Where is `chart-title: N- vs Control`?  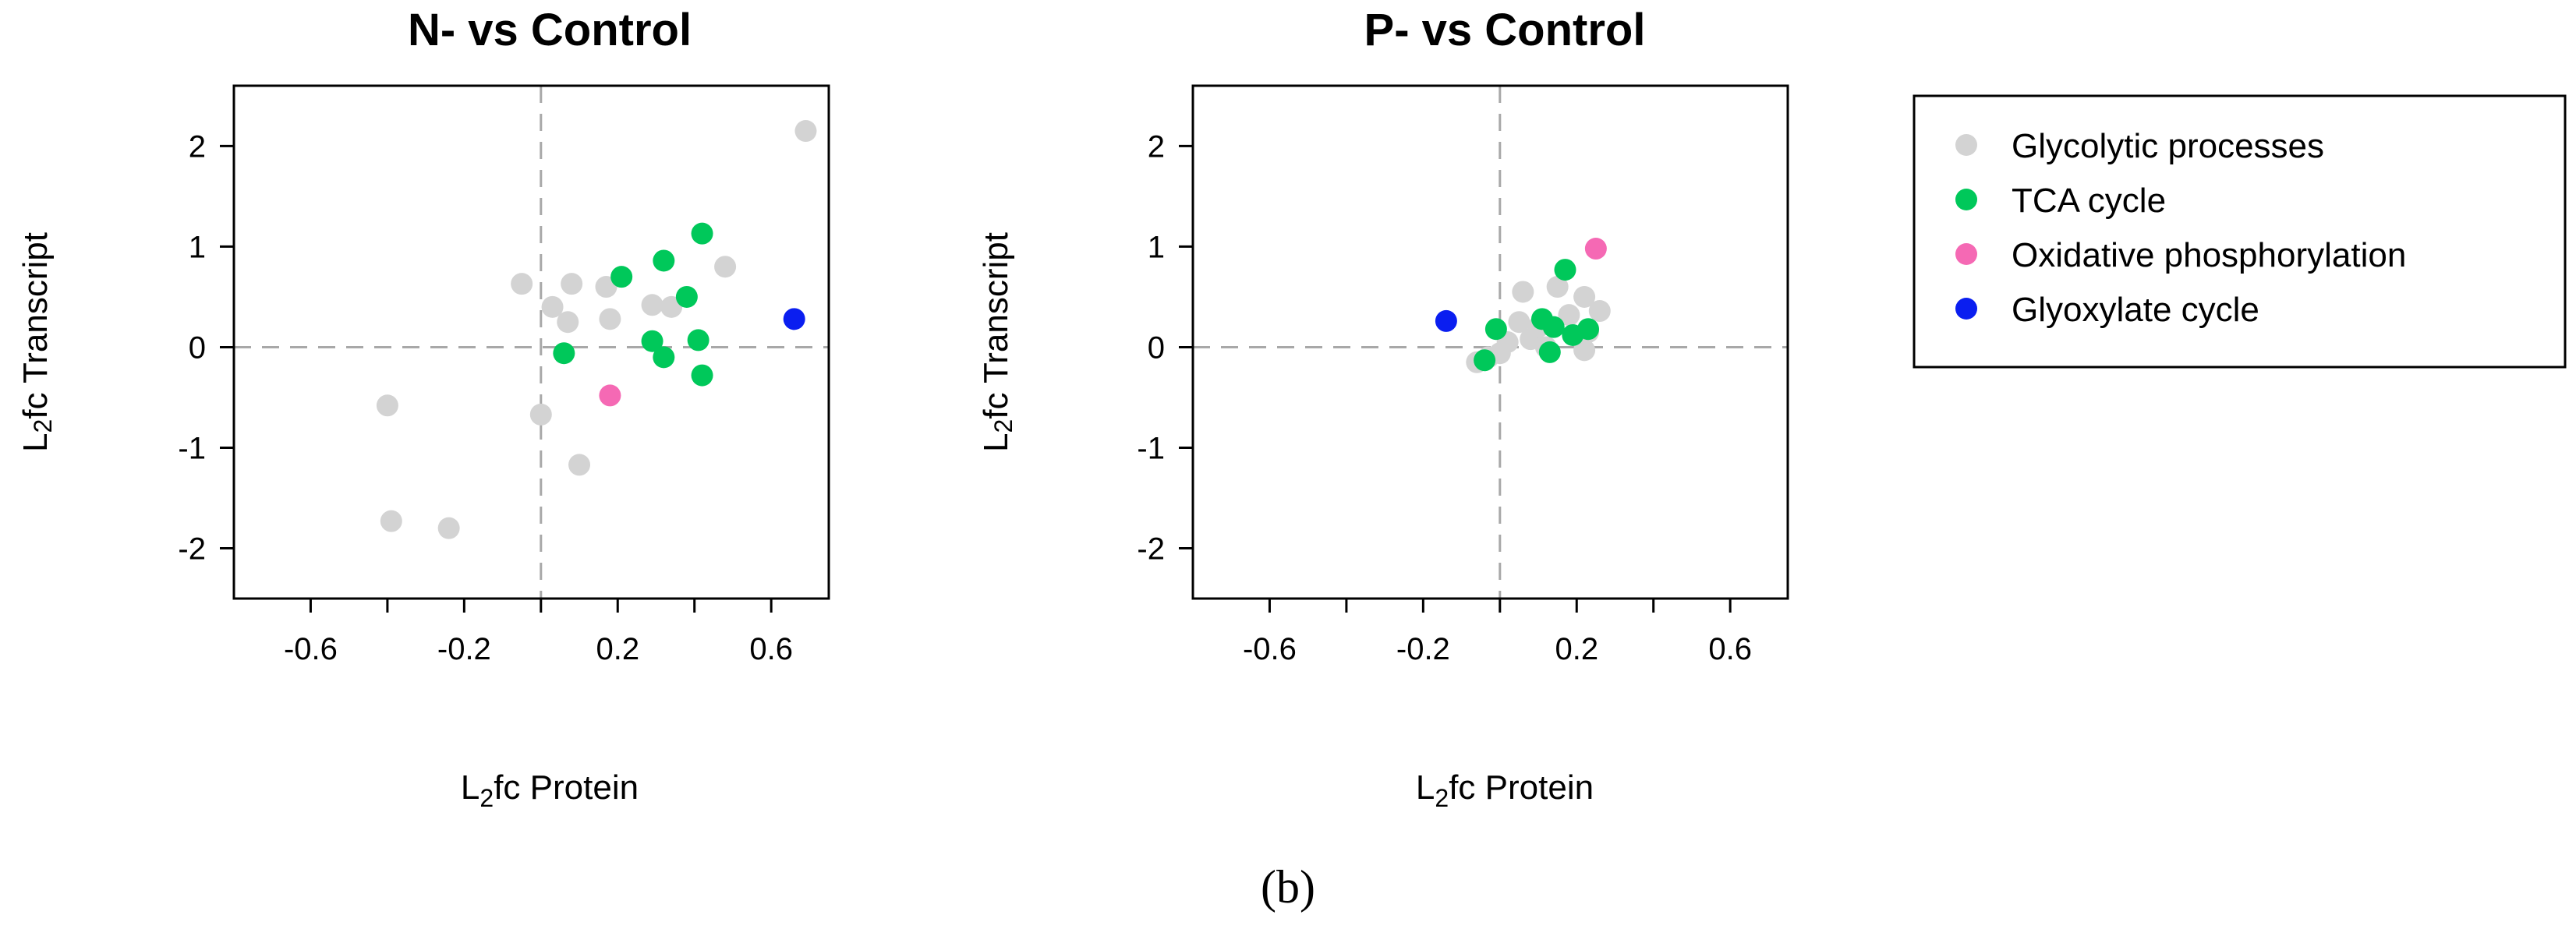
chart-title: N- vs Control is located at coordinates (550, 30).